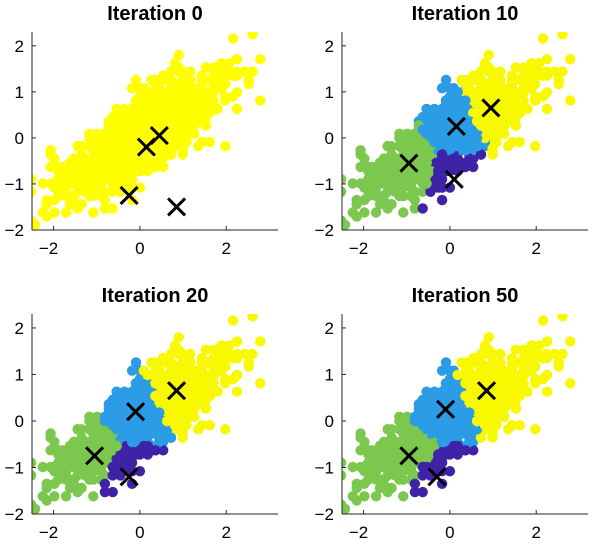 This screenshot has width=599, height=548. I want to click on centroid-marker, so click(409, 163).